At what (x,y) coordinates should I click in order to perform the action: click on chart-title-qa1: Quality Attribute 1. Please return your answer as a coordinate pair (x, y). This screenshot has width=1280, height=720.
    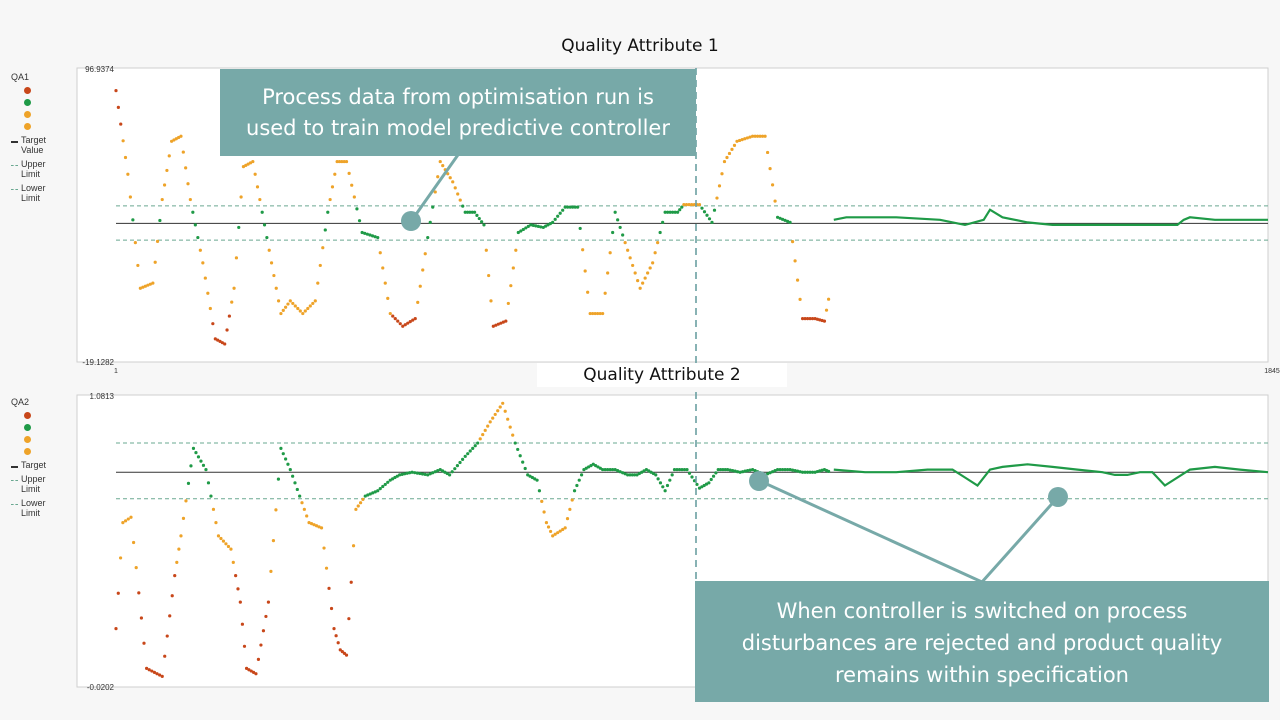
    Looking at the image, I should click on (640, 46).